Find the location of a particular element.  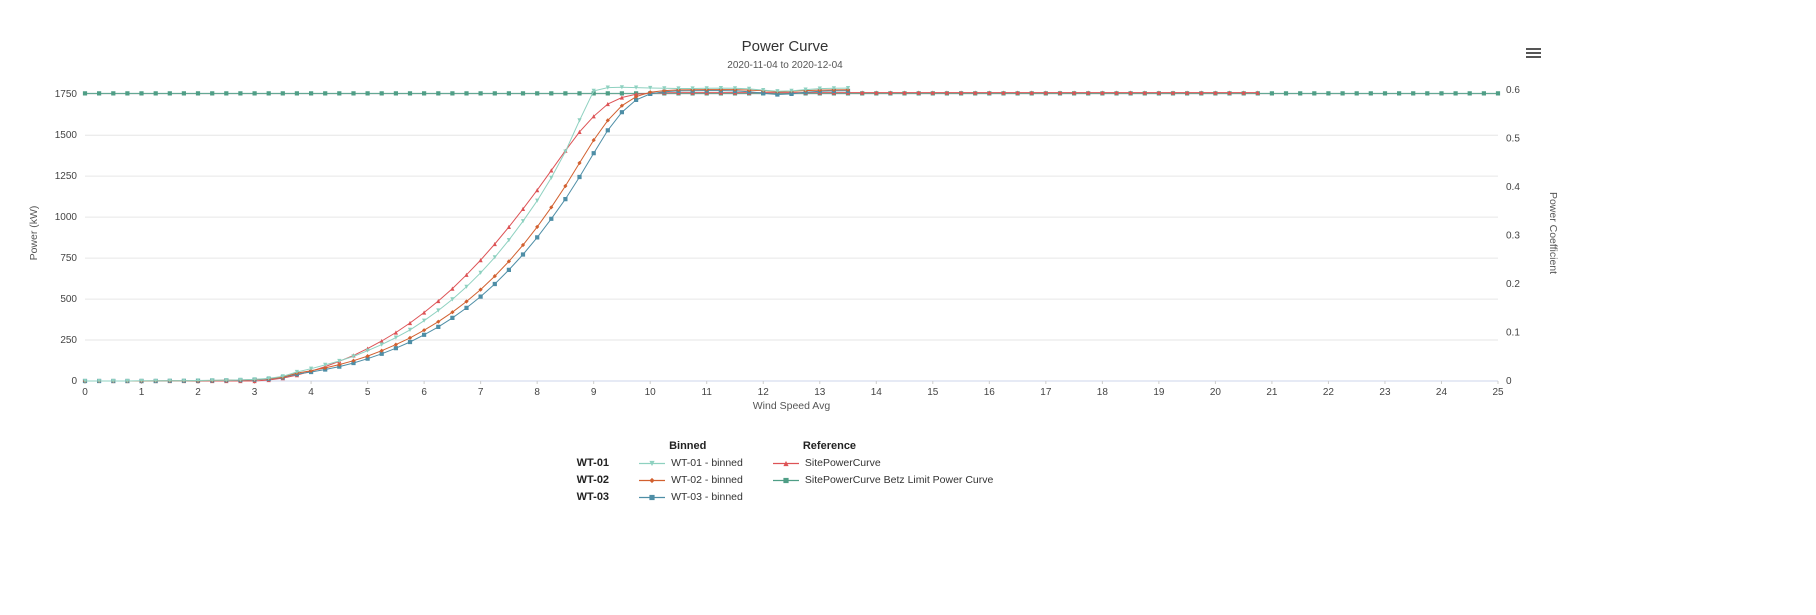

x-tick-label: 23 is located at coordinates (1385, 392).